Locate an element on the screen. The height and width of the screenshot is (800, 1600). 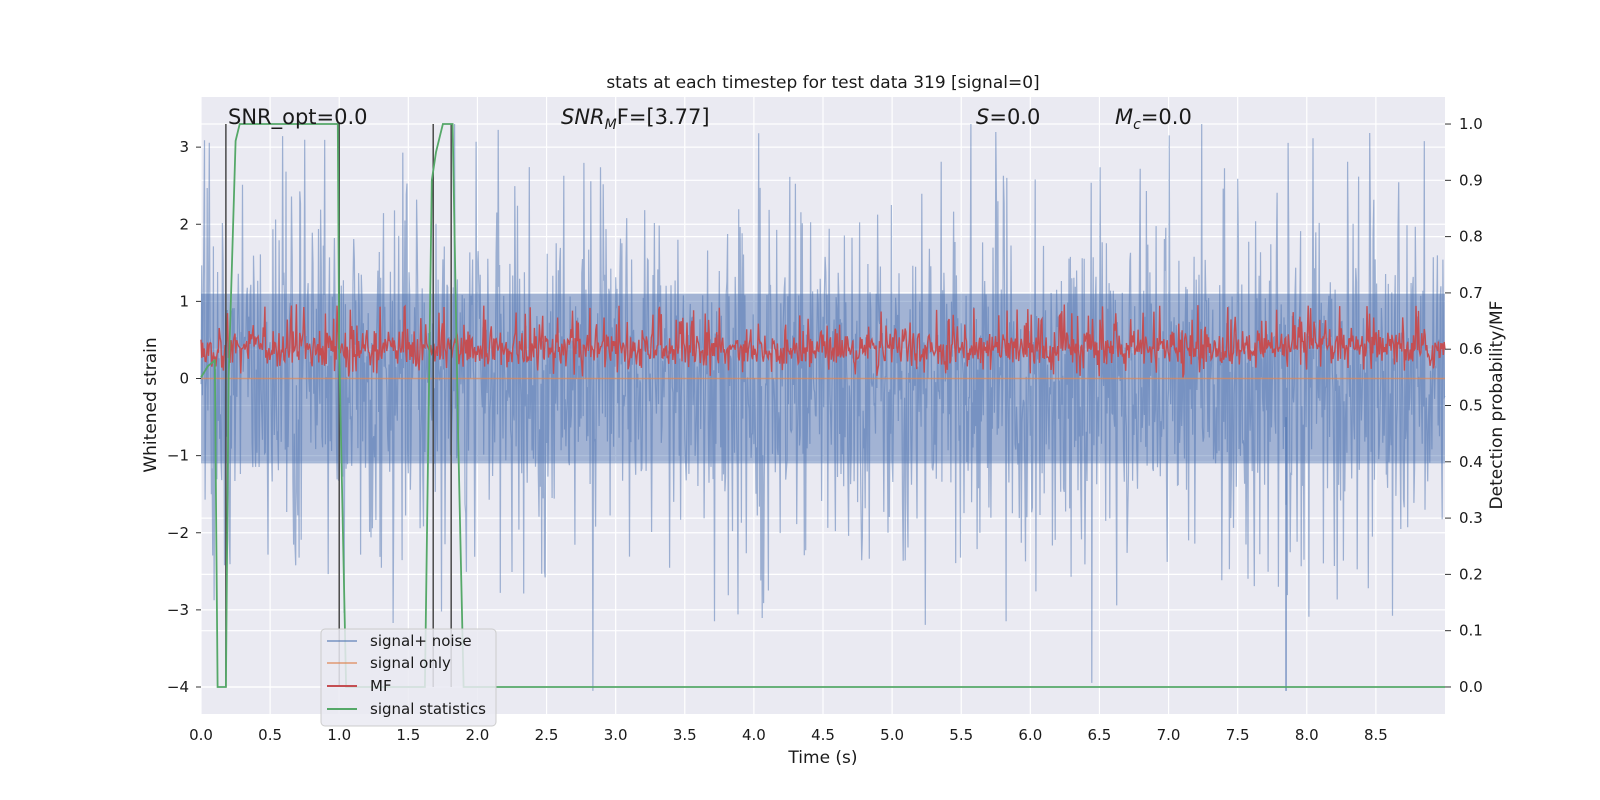
y2-tick-label: 0.2 is located at coordinates (1471, 574).